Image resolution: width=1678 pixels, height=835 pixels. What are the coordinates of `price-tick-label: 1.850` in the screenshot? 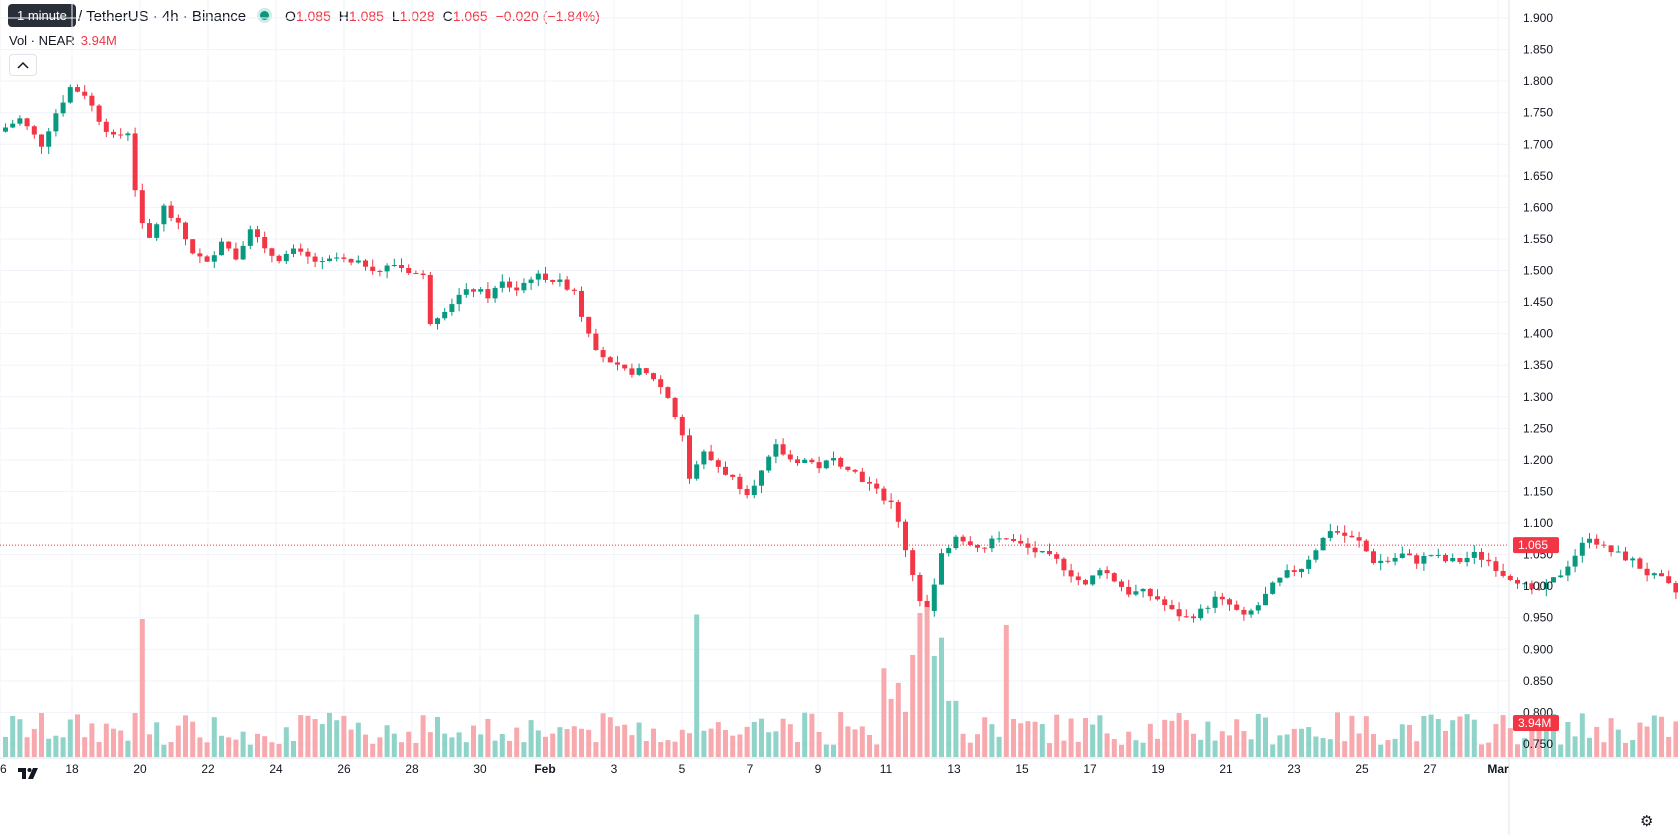 It's located at (1538, 50).